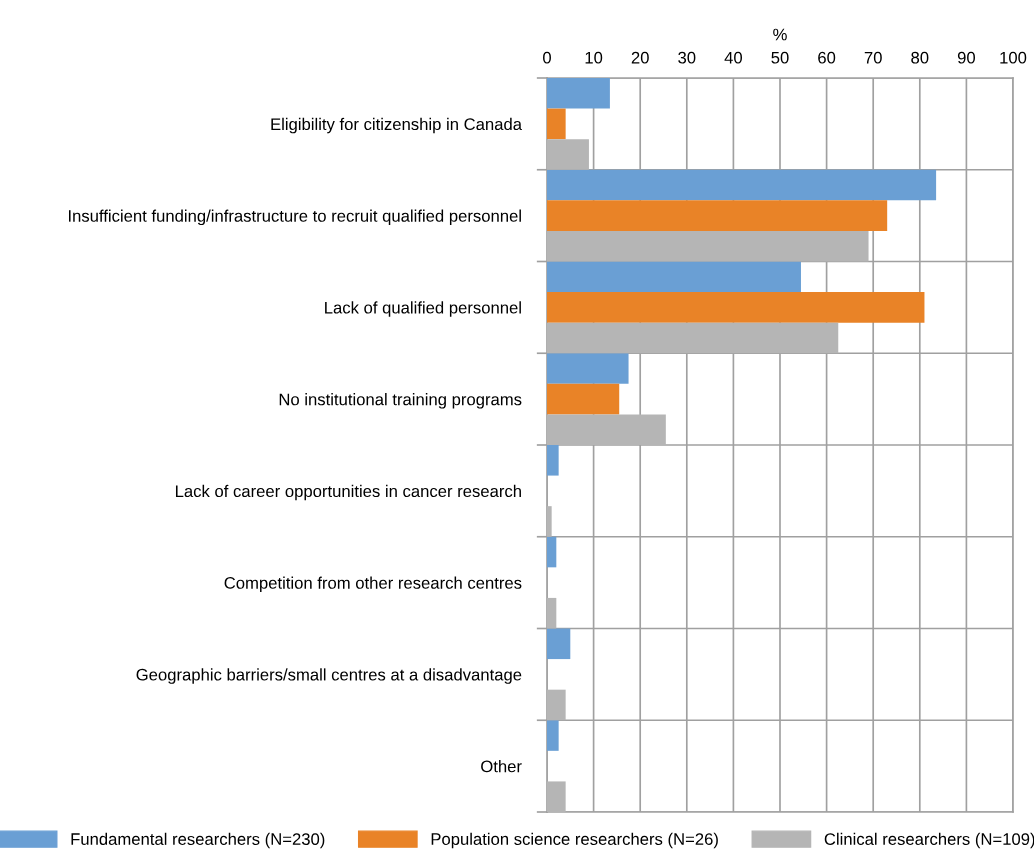 Image resolution: width=1034 pixels, height=859 pixels. What do you see at coordinates (547, 57) in the screenshot?
I see `x-tick-label: 0` at bounding box center [547, 57].